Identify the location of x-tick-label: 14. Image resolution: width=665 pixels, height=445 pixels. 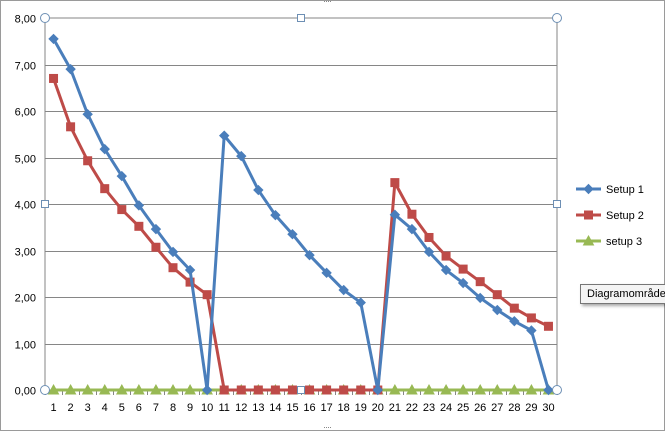
(275, 408).